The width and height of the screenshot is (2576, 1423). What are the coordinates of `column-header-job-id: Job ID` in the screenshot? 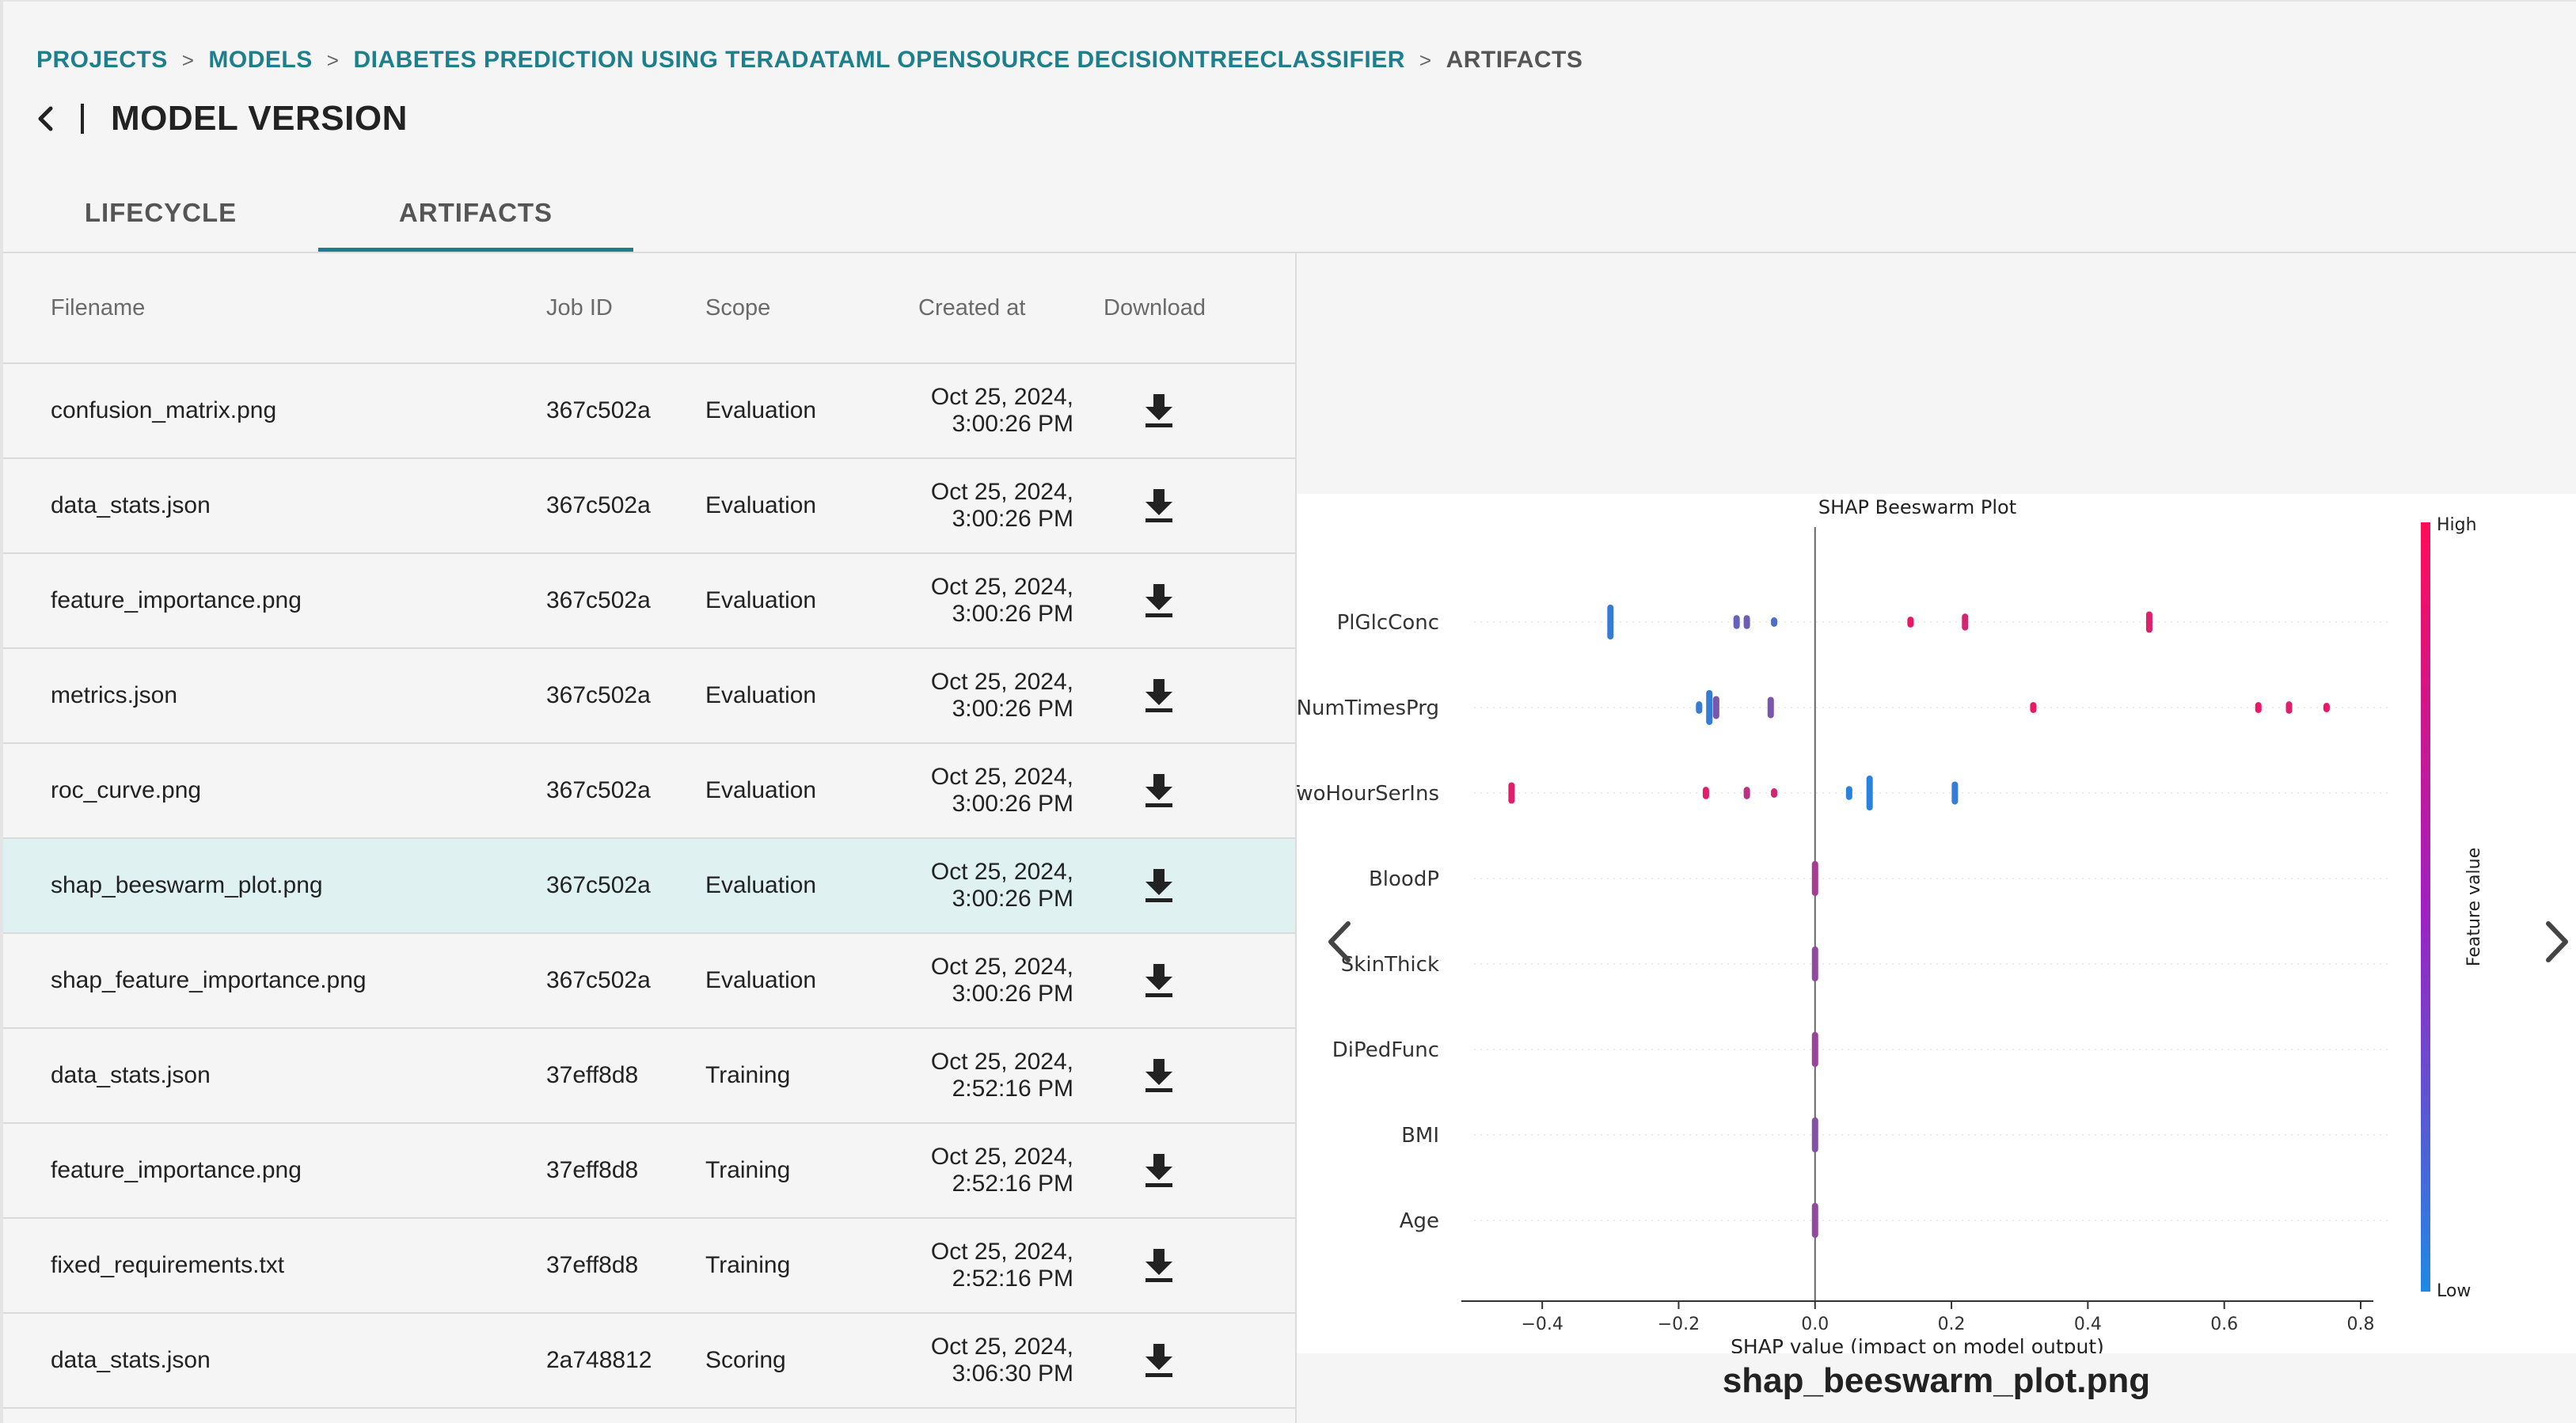 It's located at (579, 307).